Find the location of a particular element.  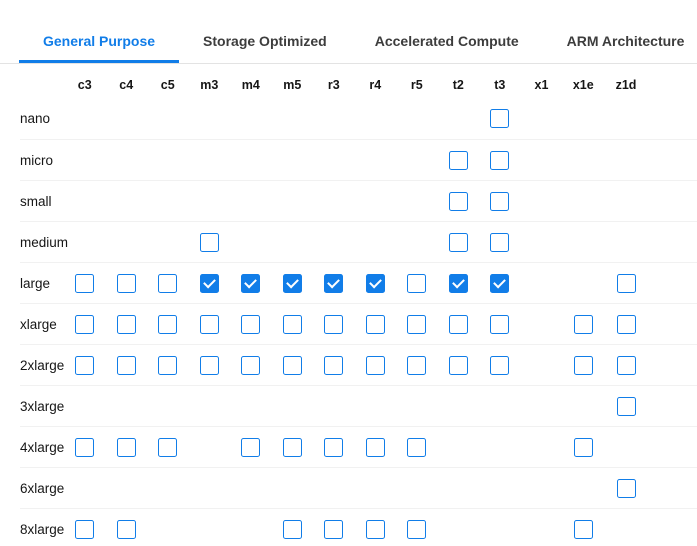

checkbox-nano-t3 is located at coordinates (500, 118).